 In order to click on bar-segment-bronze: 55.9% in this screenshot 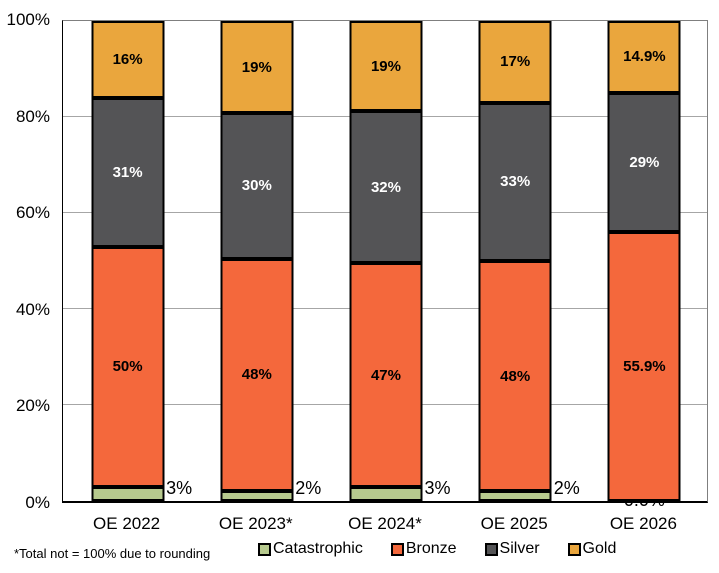, I will do `click(644, 366)`.